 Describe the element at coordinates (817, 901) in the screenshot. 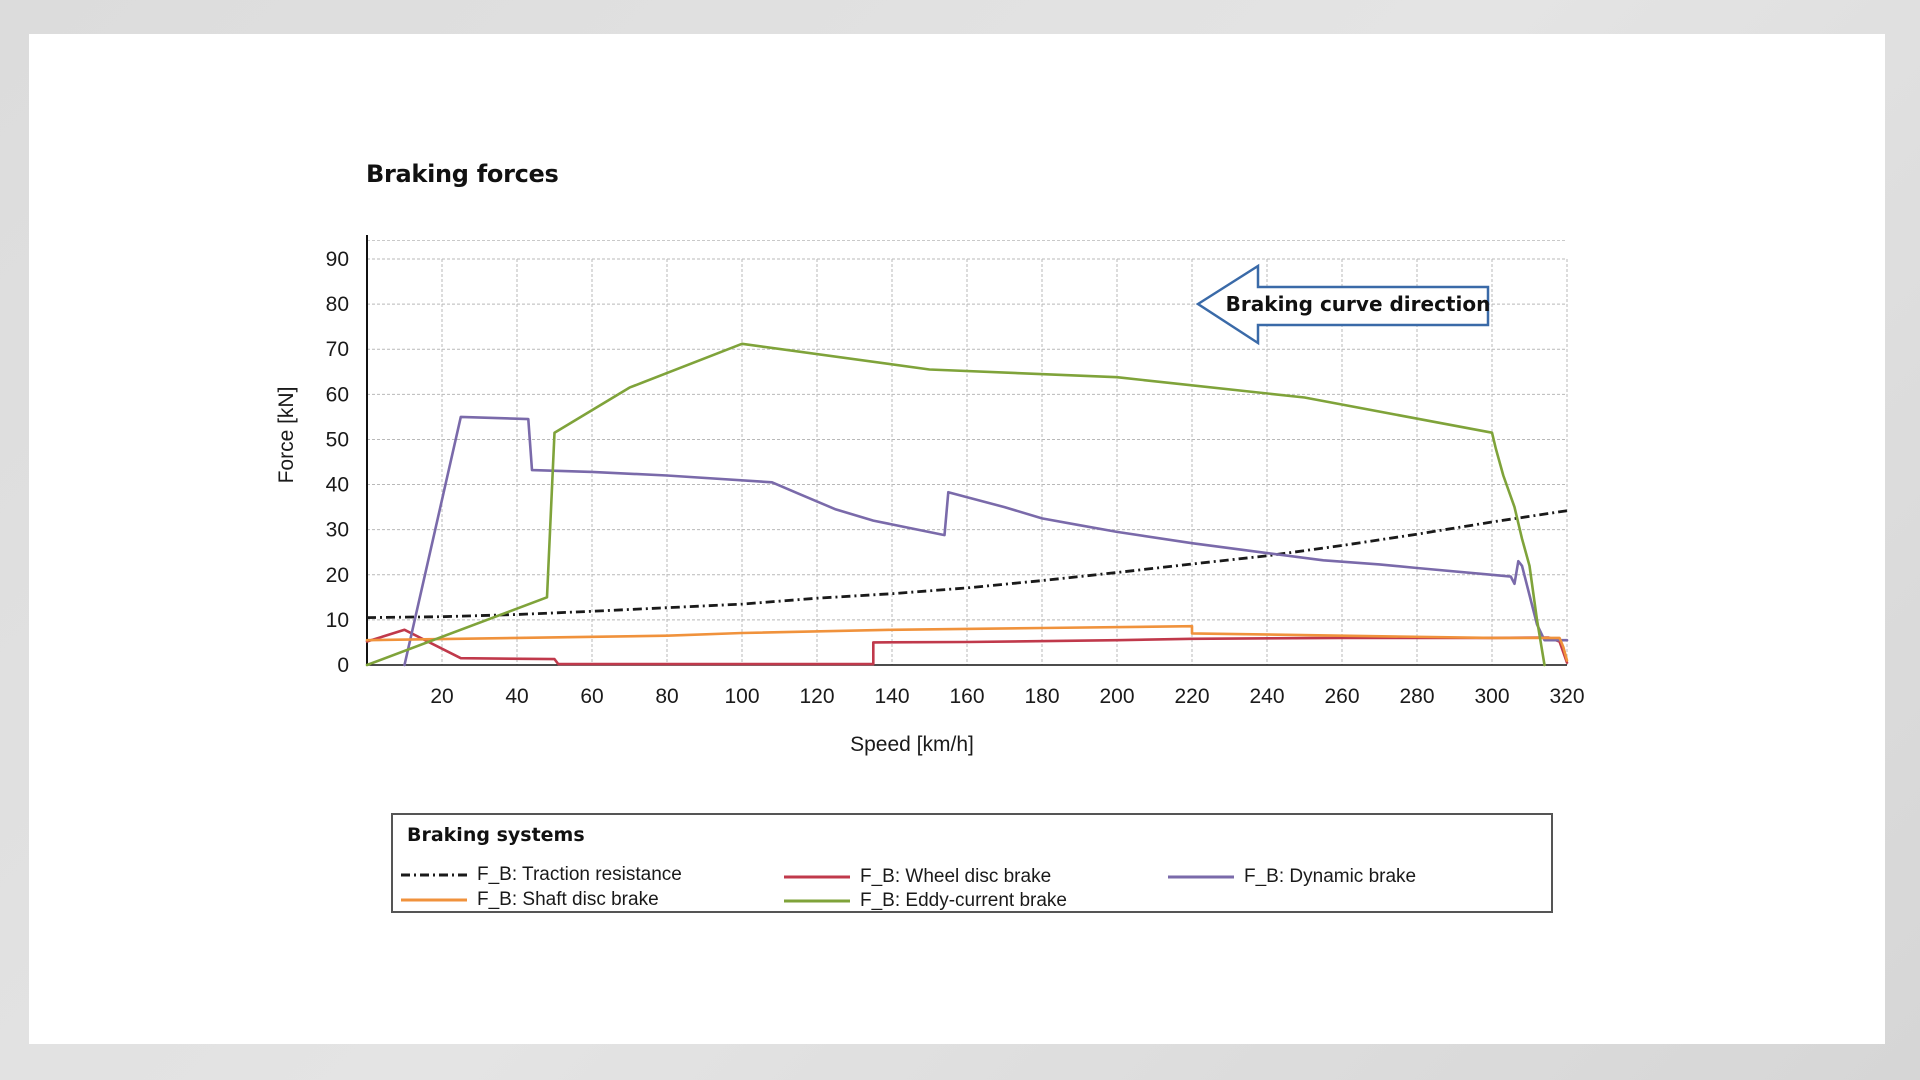

I see `legend-swatch-eddy-current-brake` at that location.